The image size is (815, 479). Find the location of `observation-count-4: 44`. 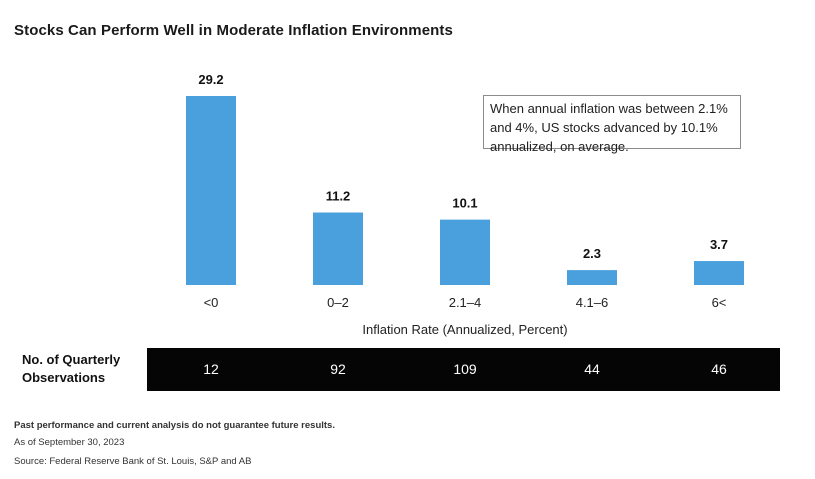

observation-count-4: 44 is located at coordinates (592, 369).